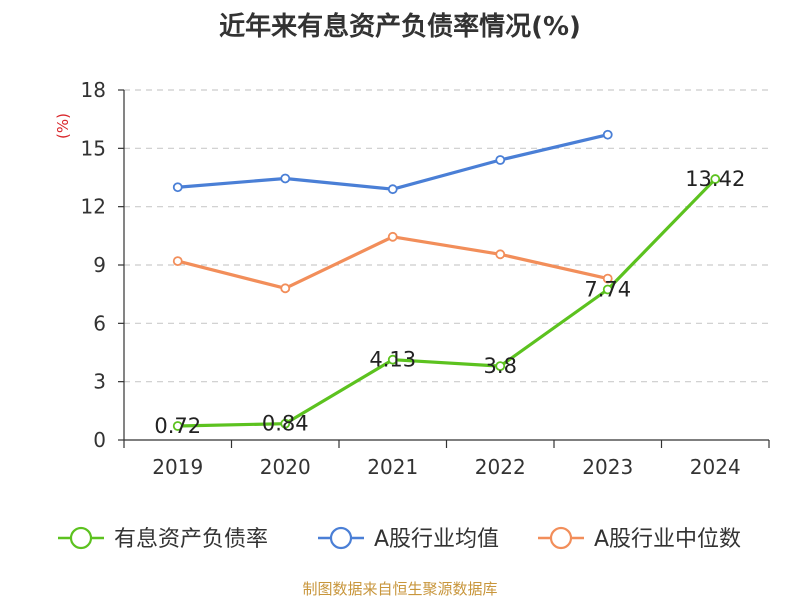  I want to click on data-label: 4.13, so click(392, 360).